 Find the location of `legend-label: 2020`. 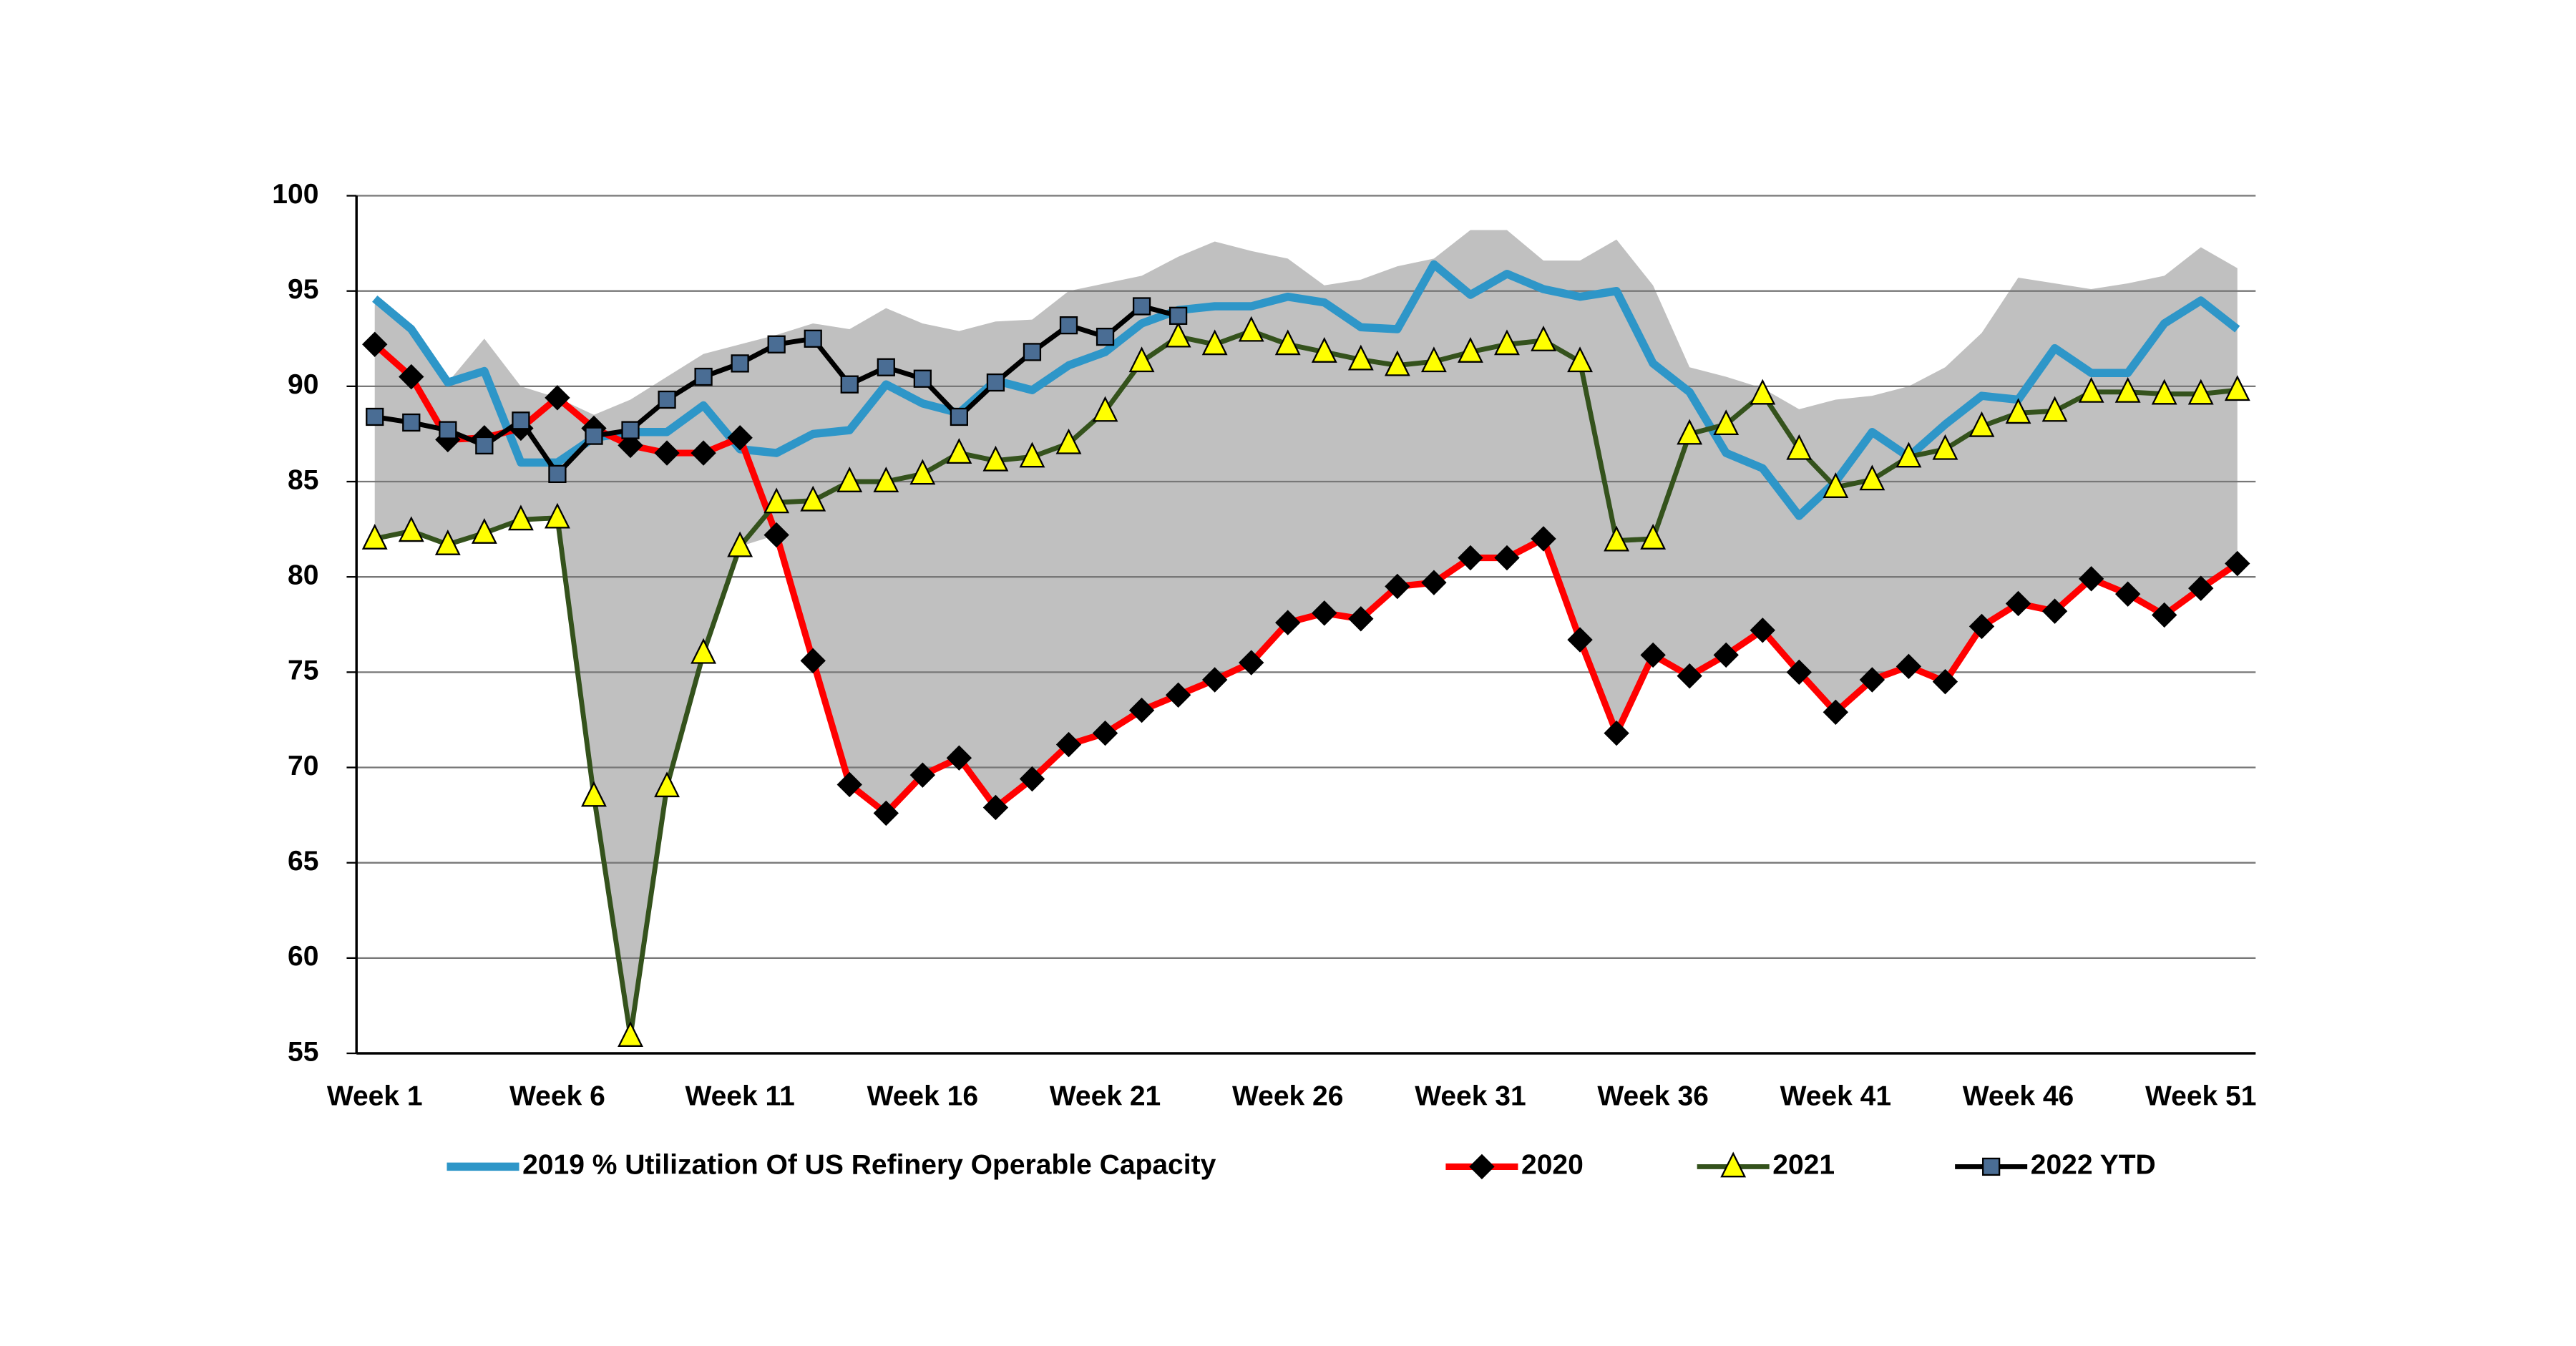

legend-label: 2020 is located at coordinates (1552, 1165).